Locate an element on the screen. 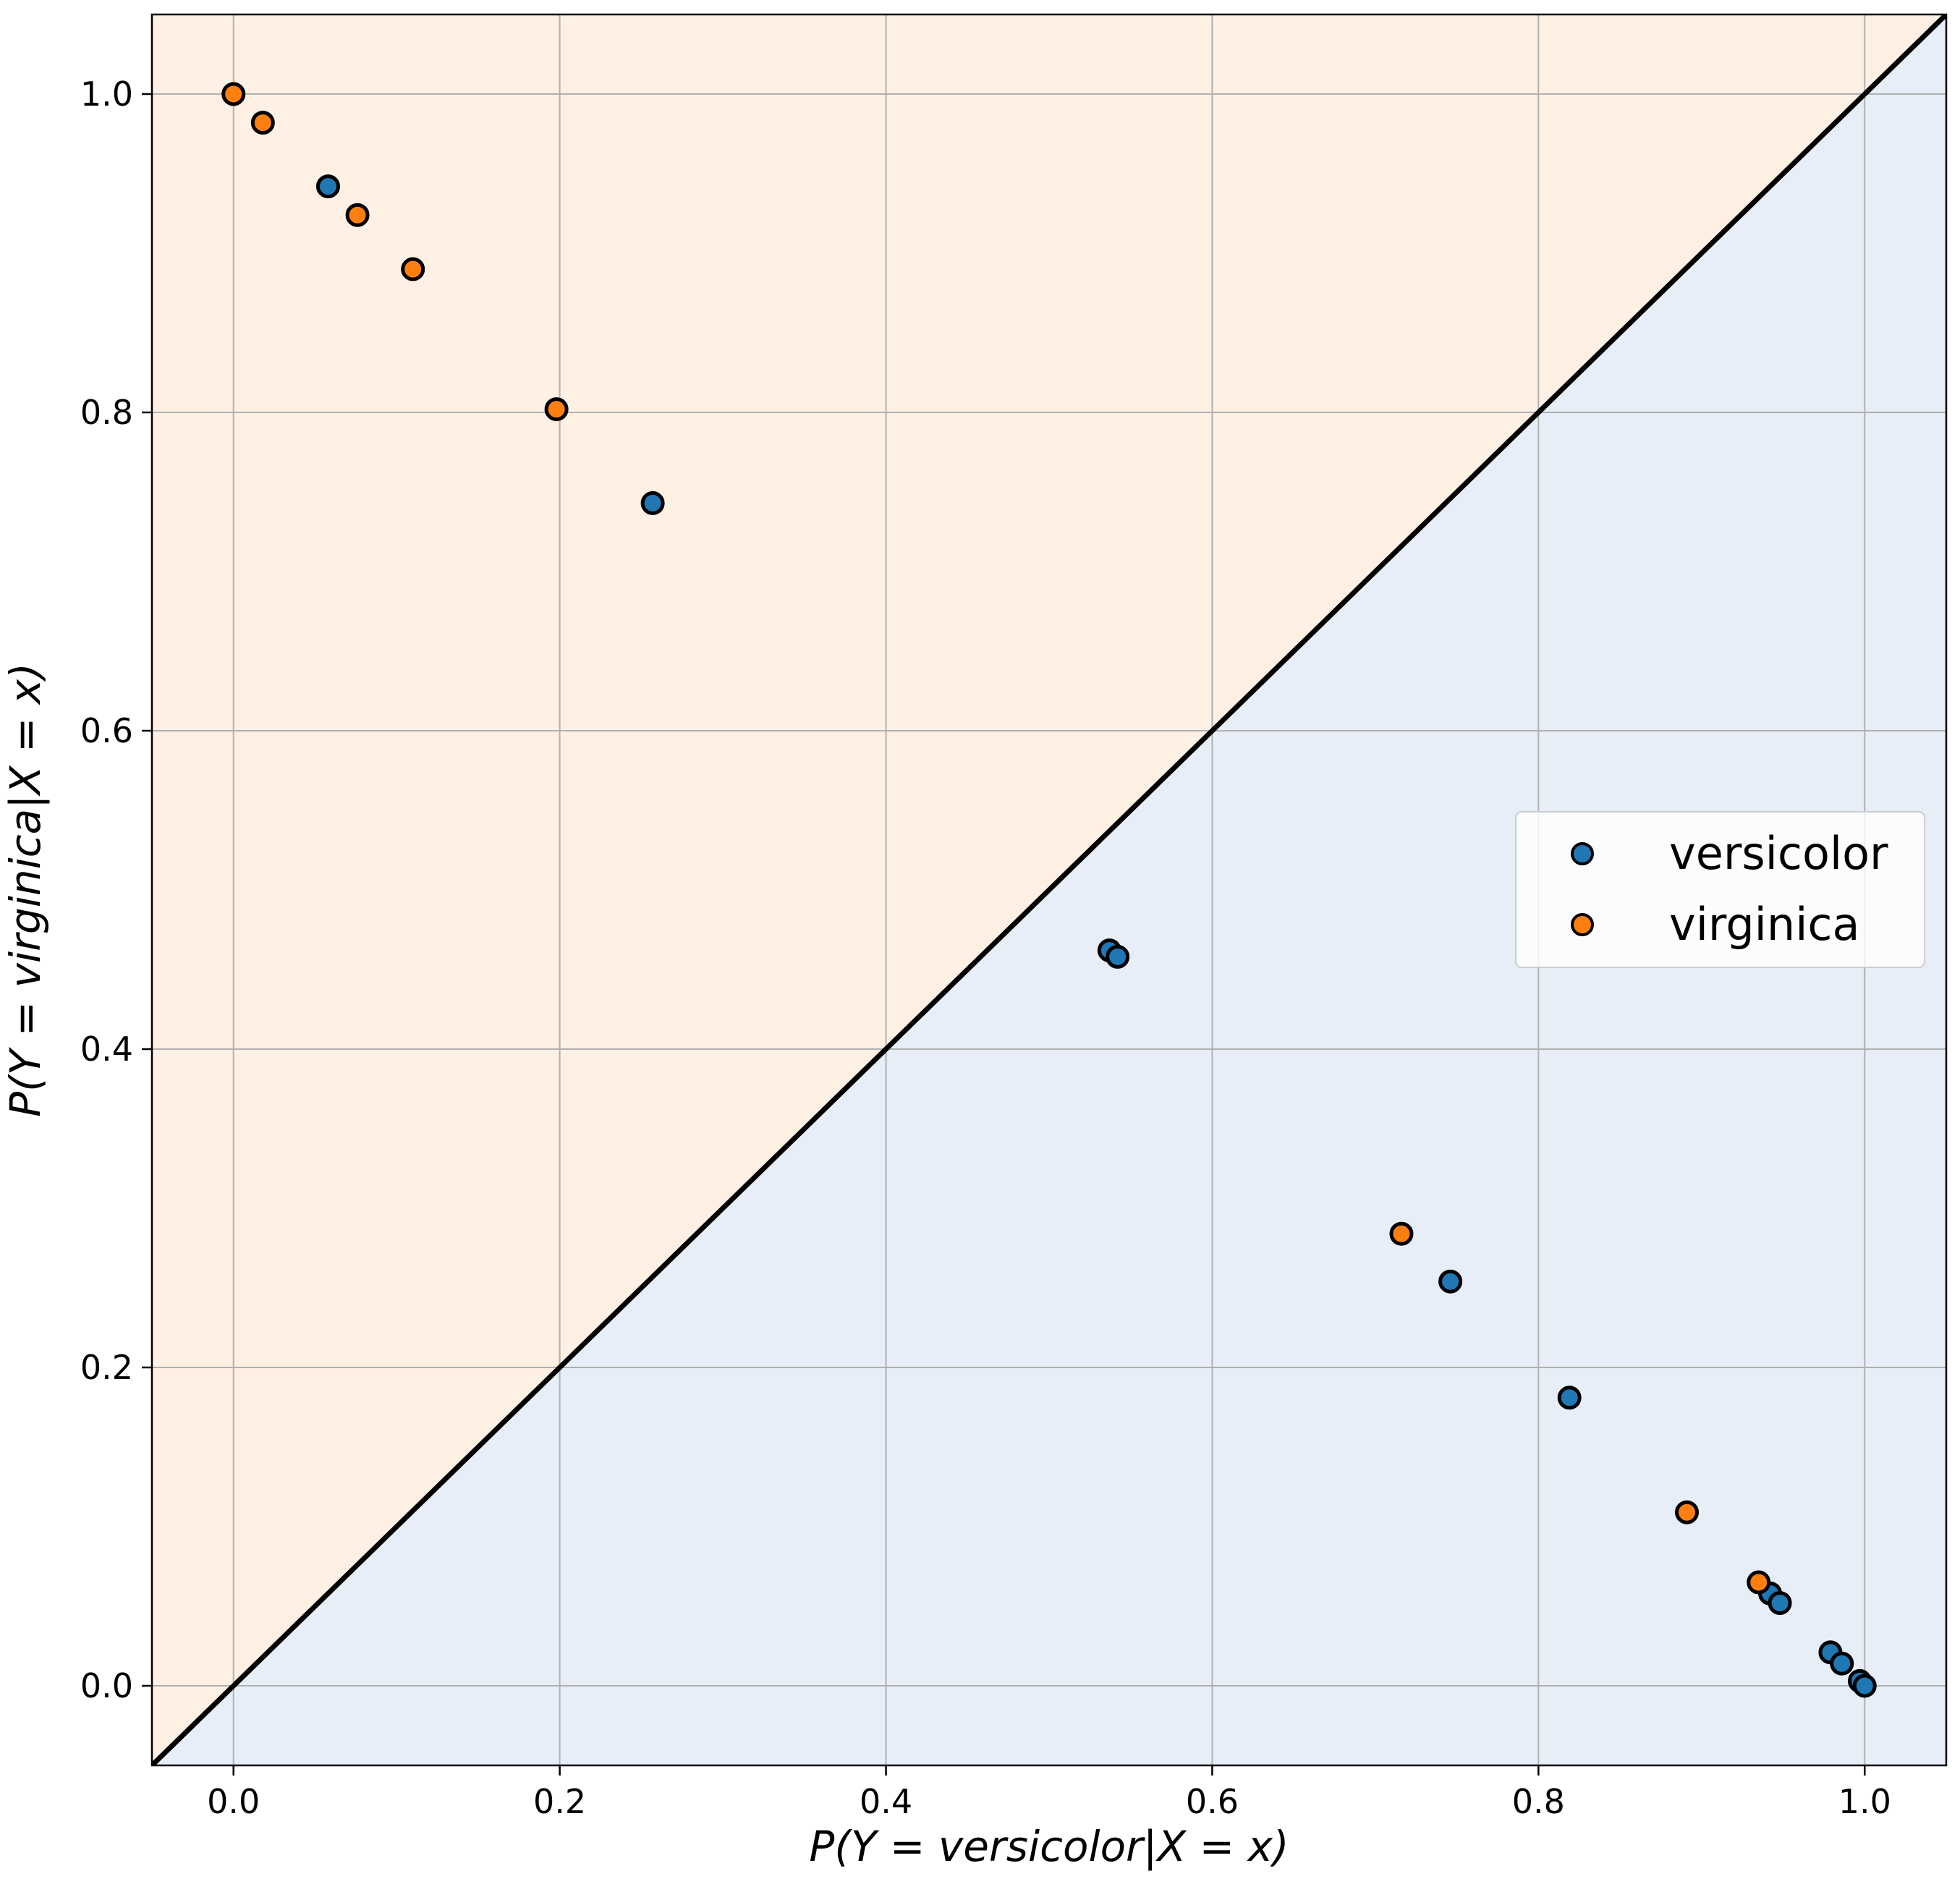  x-tick-label-1: 0.2 is located at coordinates (559, 1801).